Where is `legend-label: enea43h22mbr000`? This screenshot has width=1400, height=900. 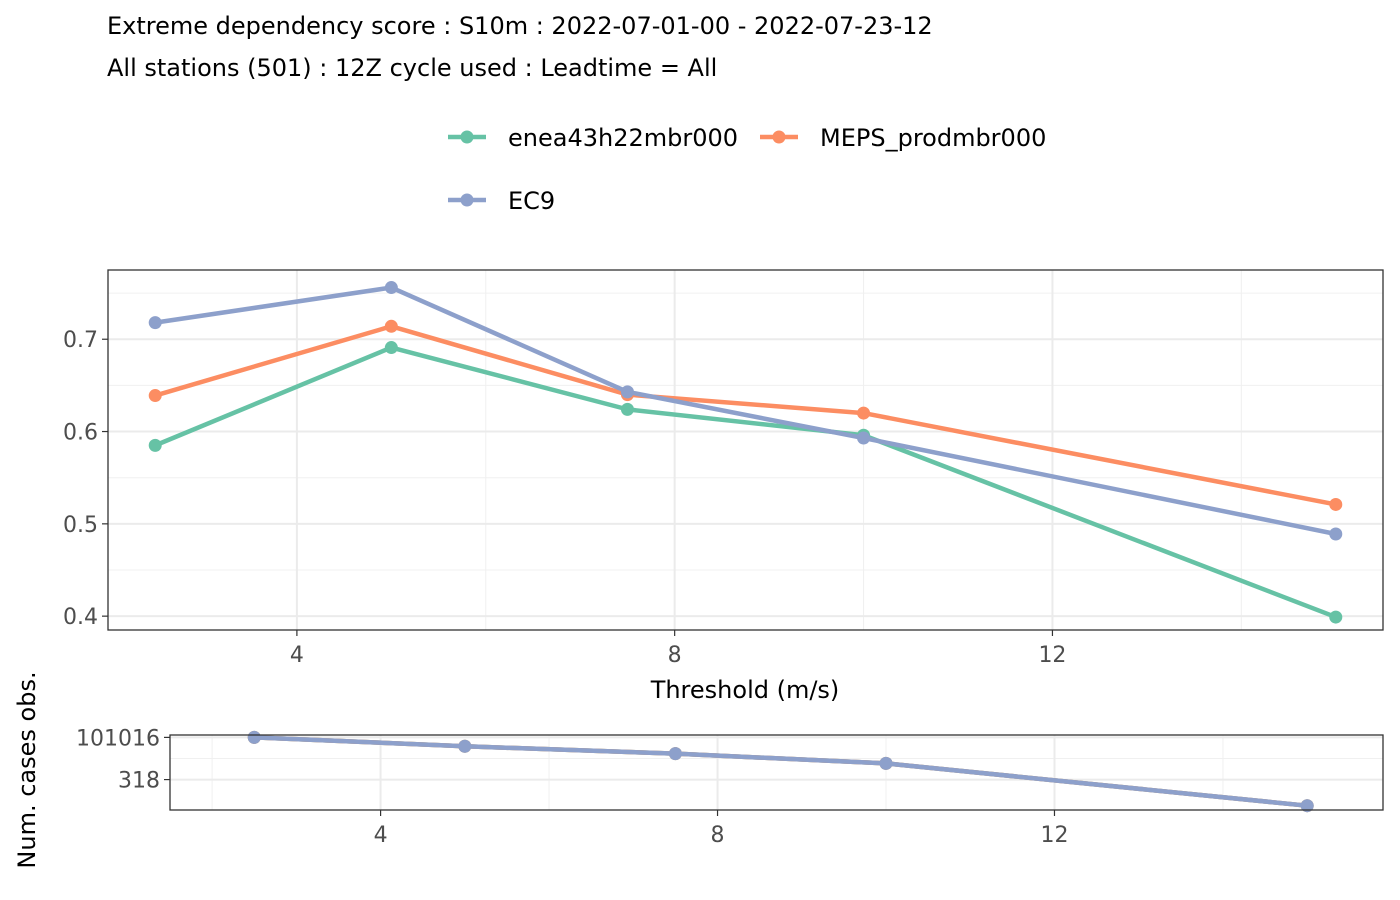 legend-label: enea43h22mbr000 is located at coordinates (623, 138).